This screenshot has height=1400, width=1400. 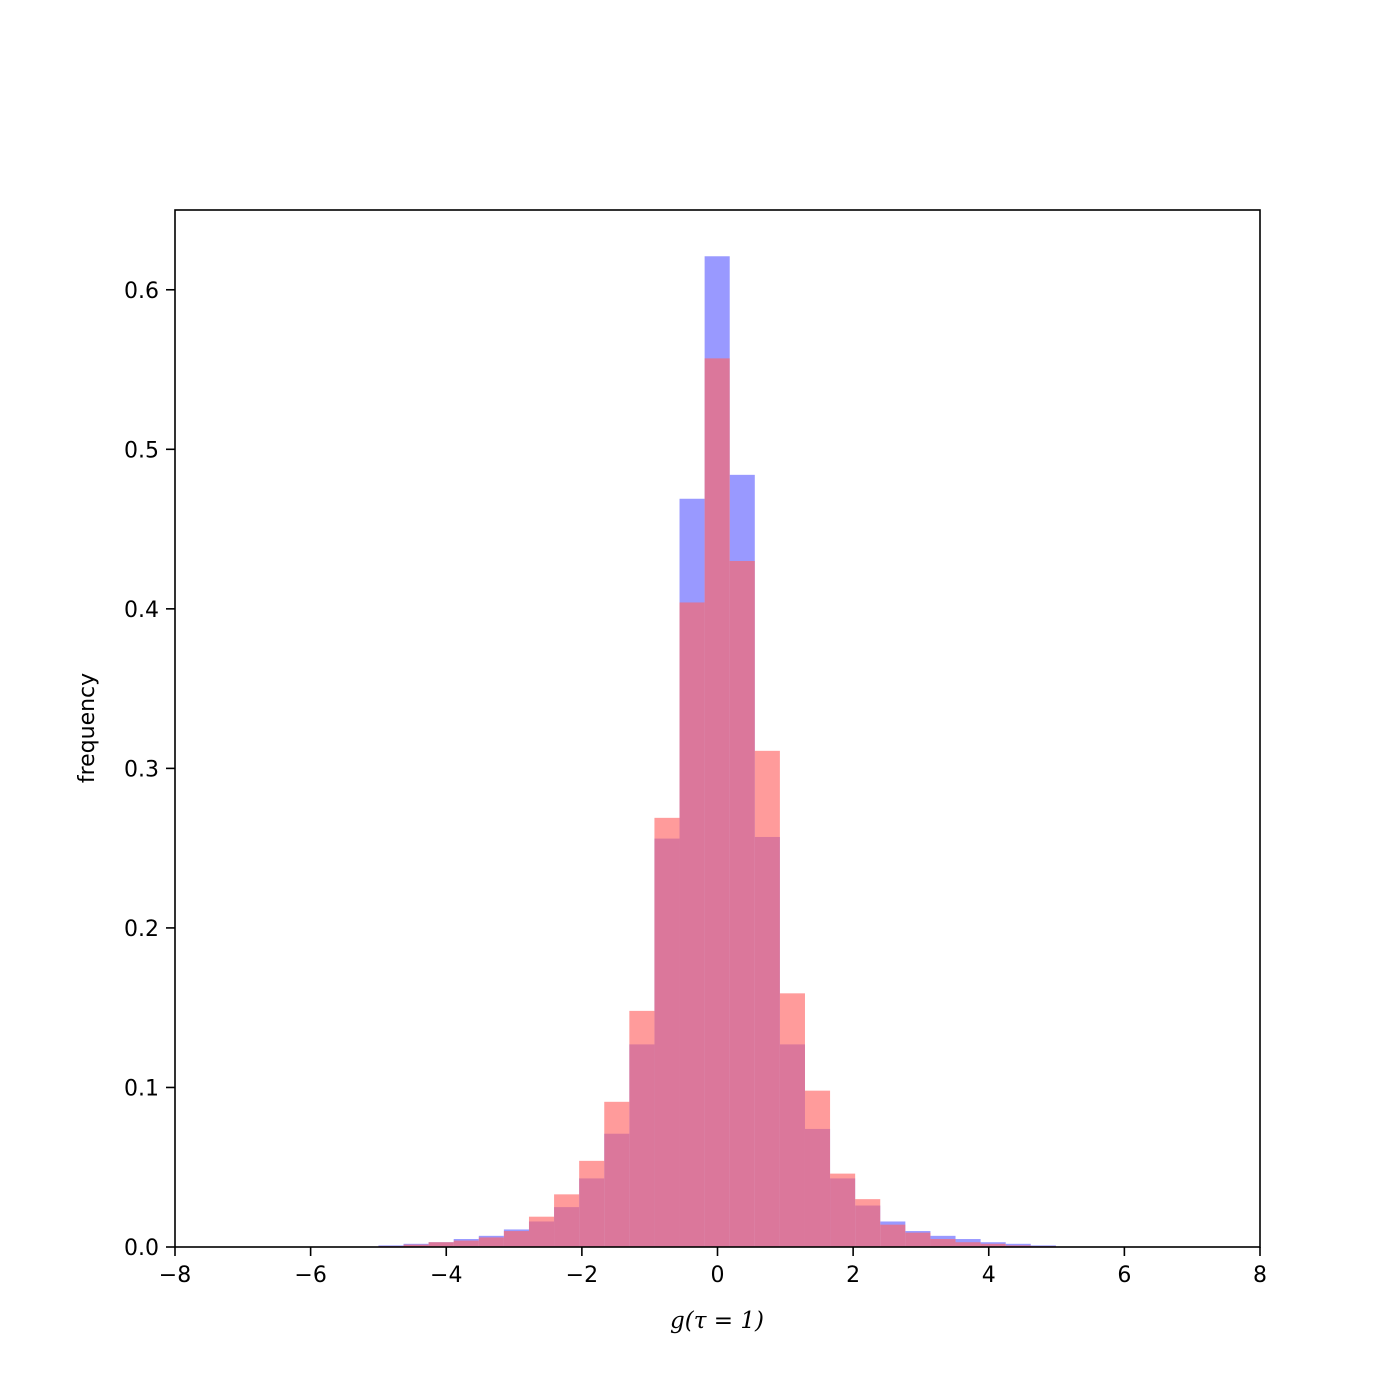 I want to click on x-tick-label: −8, so click(x=175, y=1275).